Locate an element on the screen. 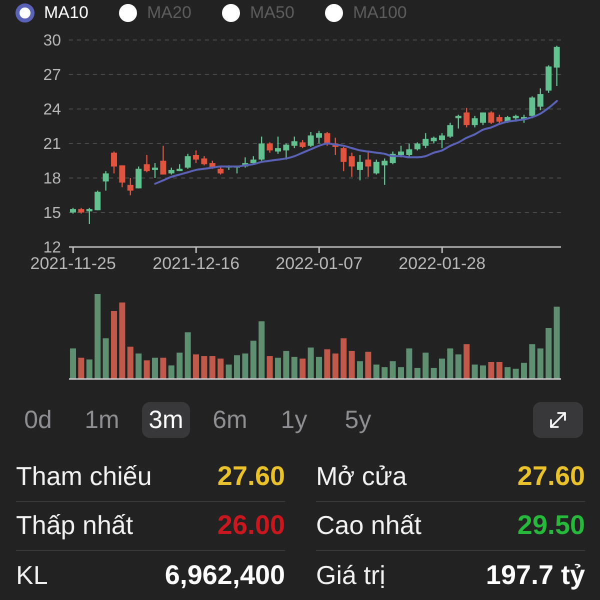 The width and height of the screenshot is (600, 600). y-tick-label: 18 is located at coordinates (52, 179).